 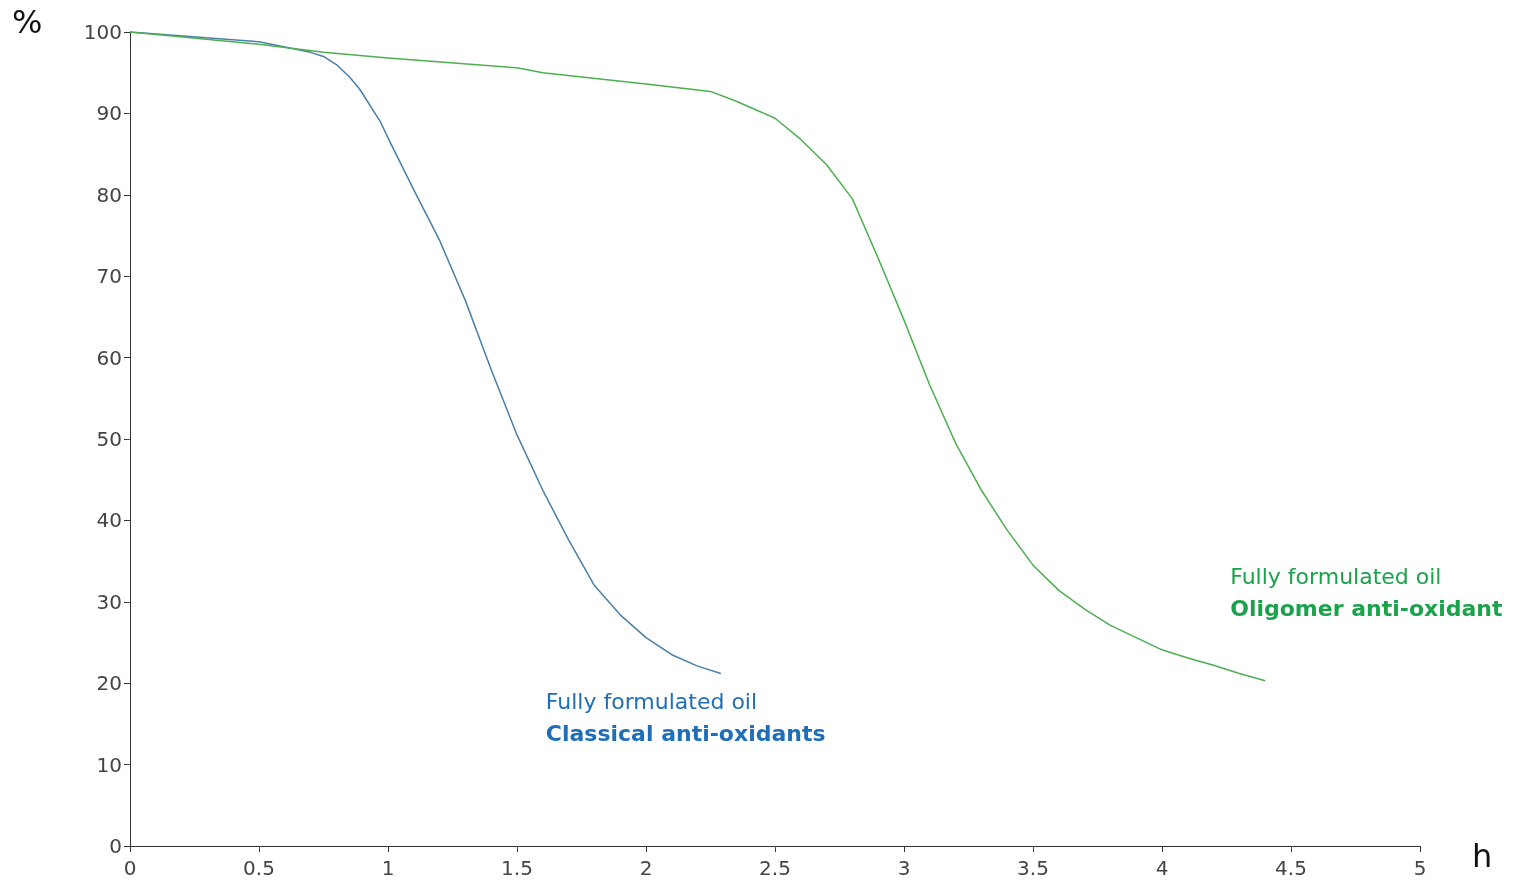 What do you see at coordinates (109, 113) in the screenshot?
I see `y-tick-label: 90` at bounding box center [109, 113].